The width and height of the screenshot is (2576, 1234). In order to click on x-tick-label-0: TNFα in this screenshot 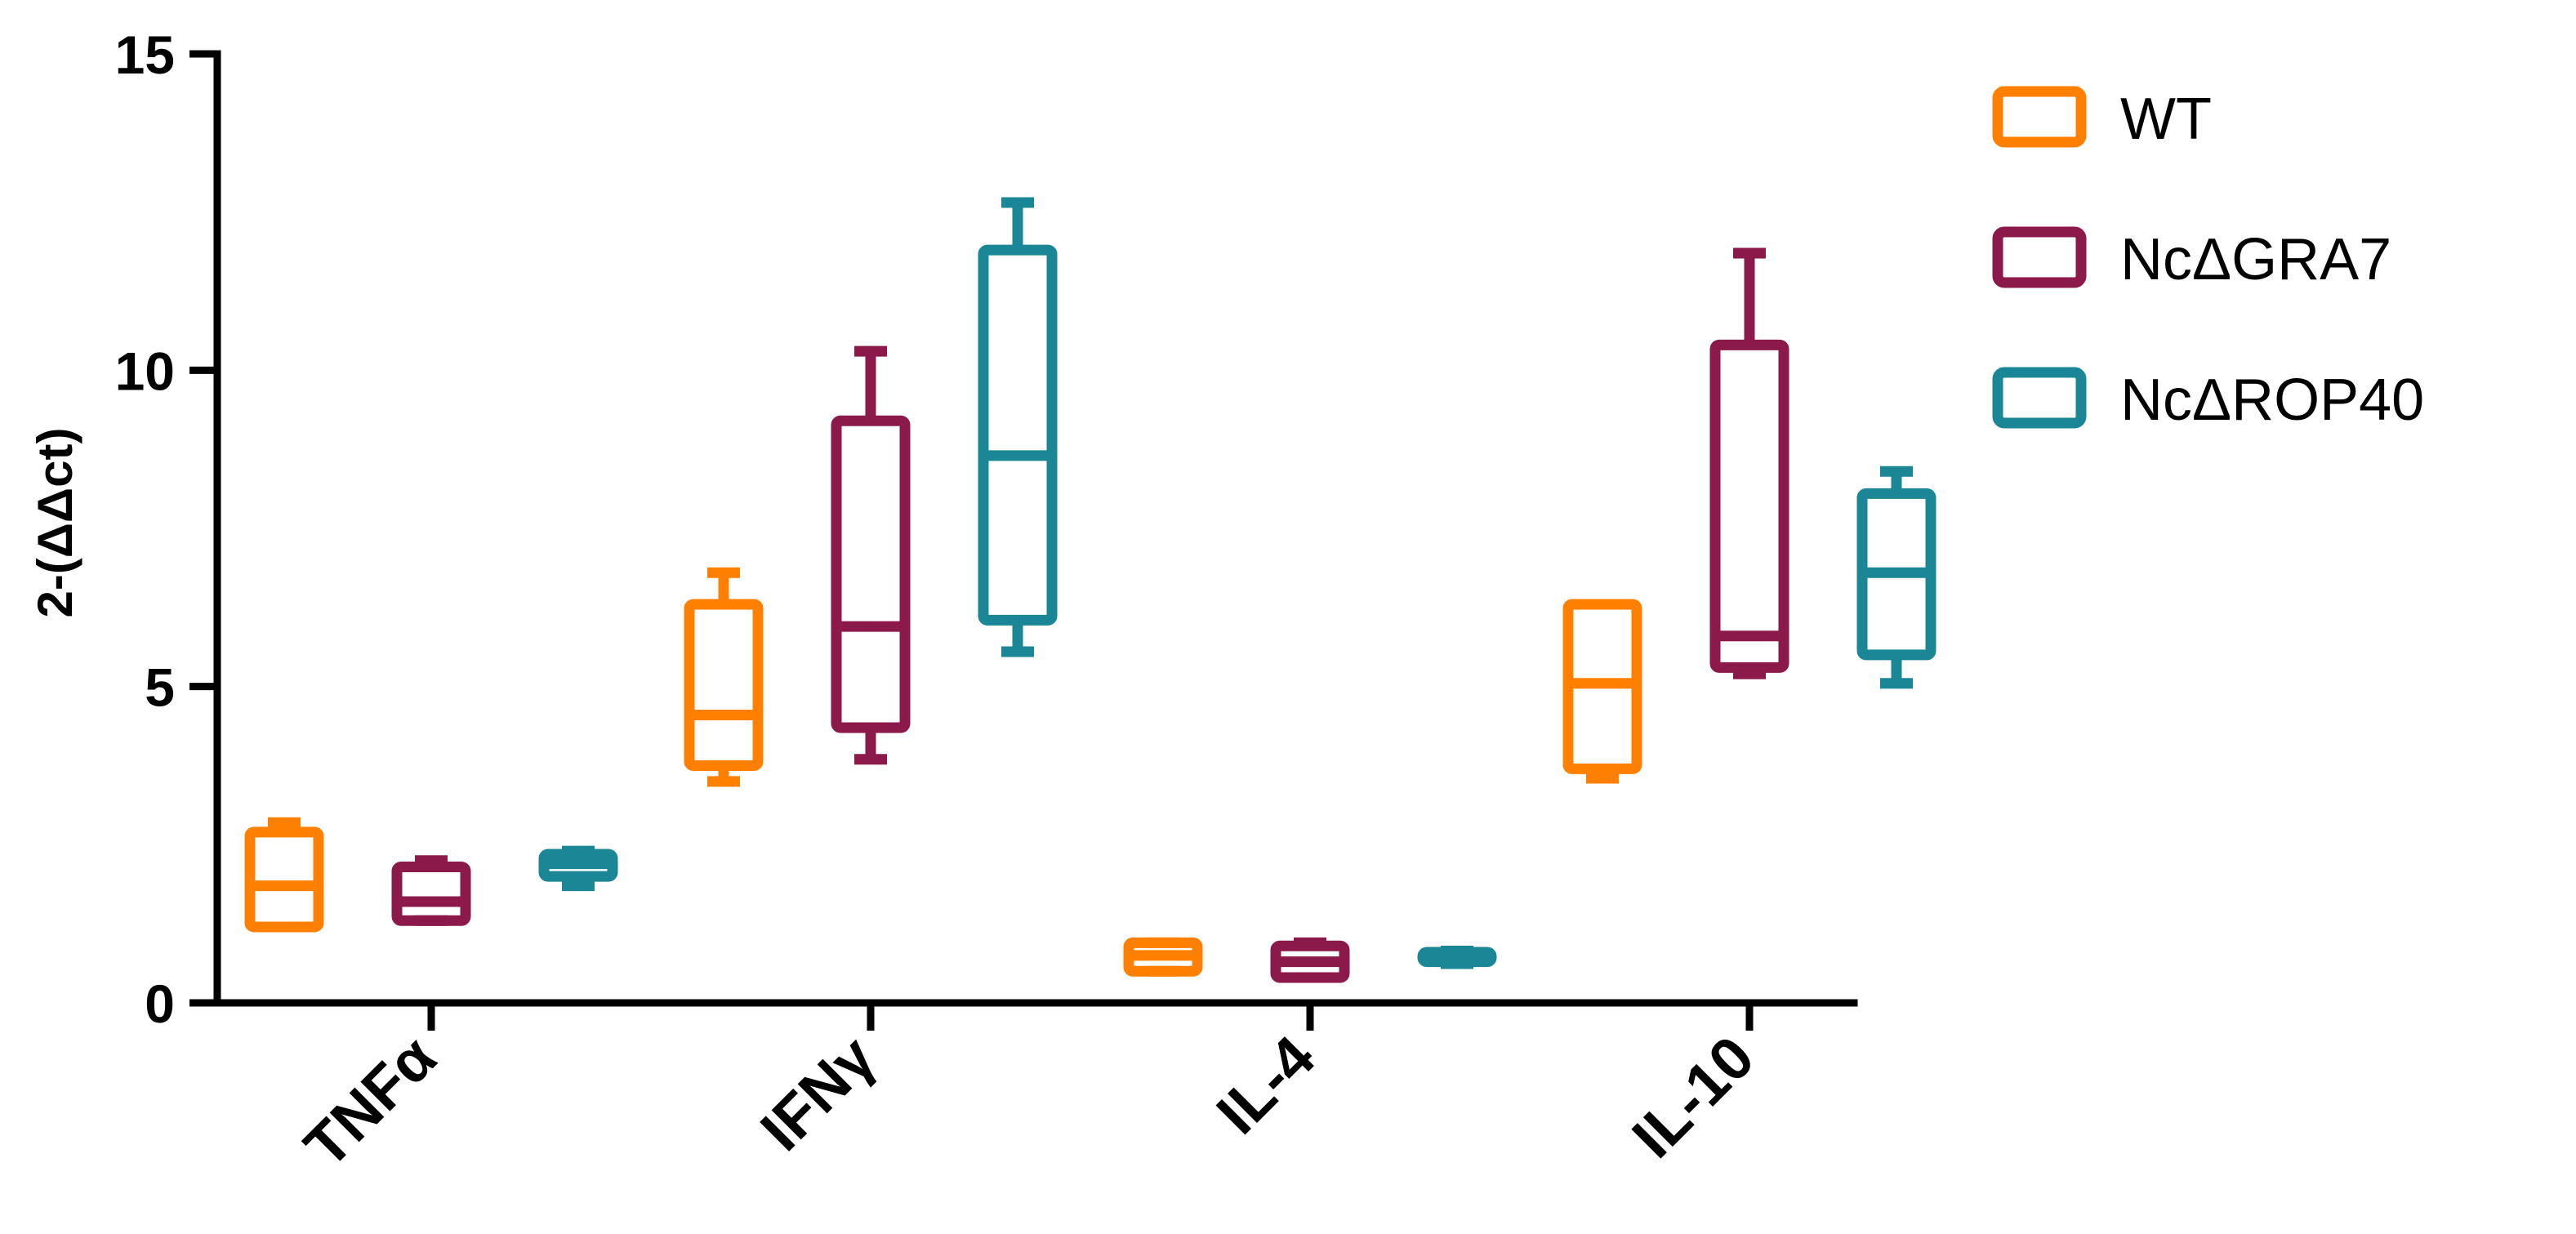, I will do `click(370, 1102)`.